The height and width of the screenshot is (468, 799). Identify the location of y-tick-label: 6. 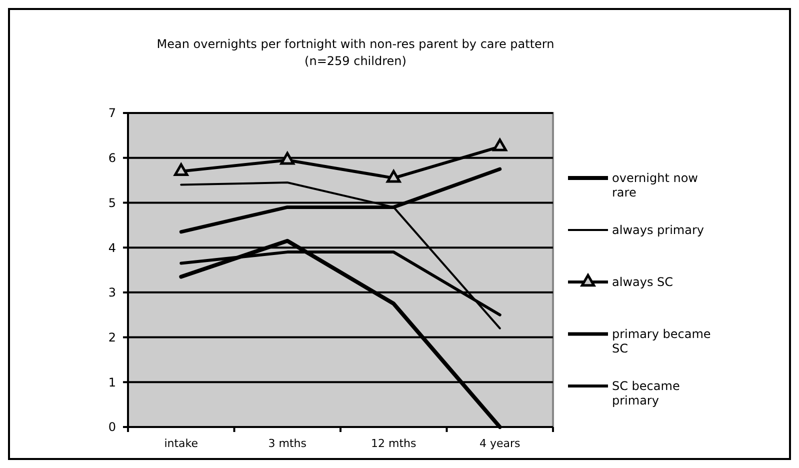
(112, 158).